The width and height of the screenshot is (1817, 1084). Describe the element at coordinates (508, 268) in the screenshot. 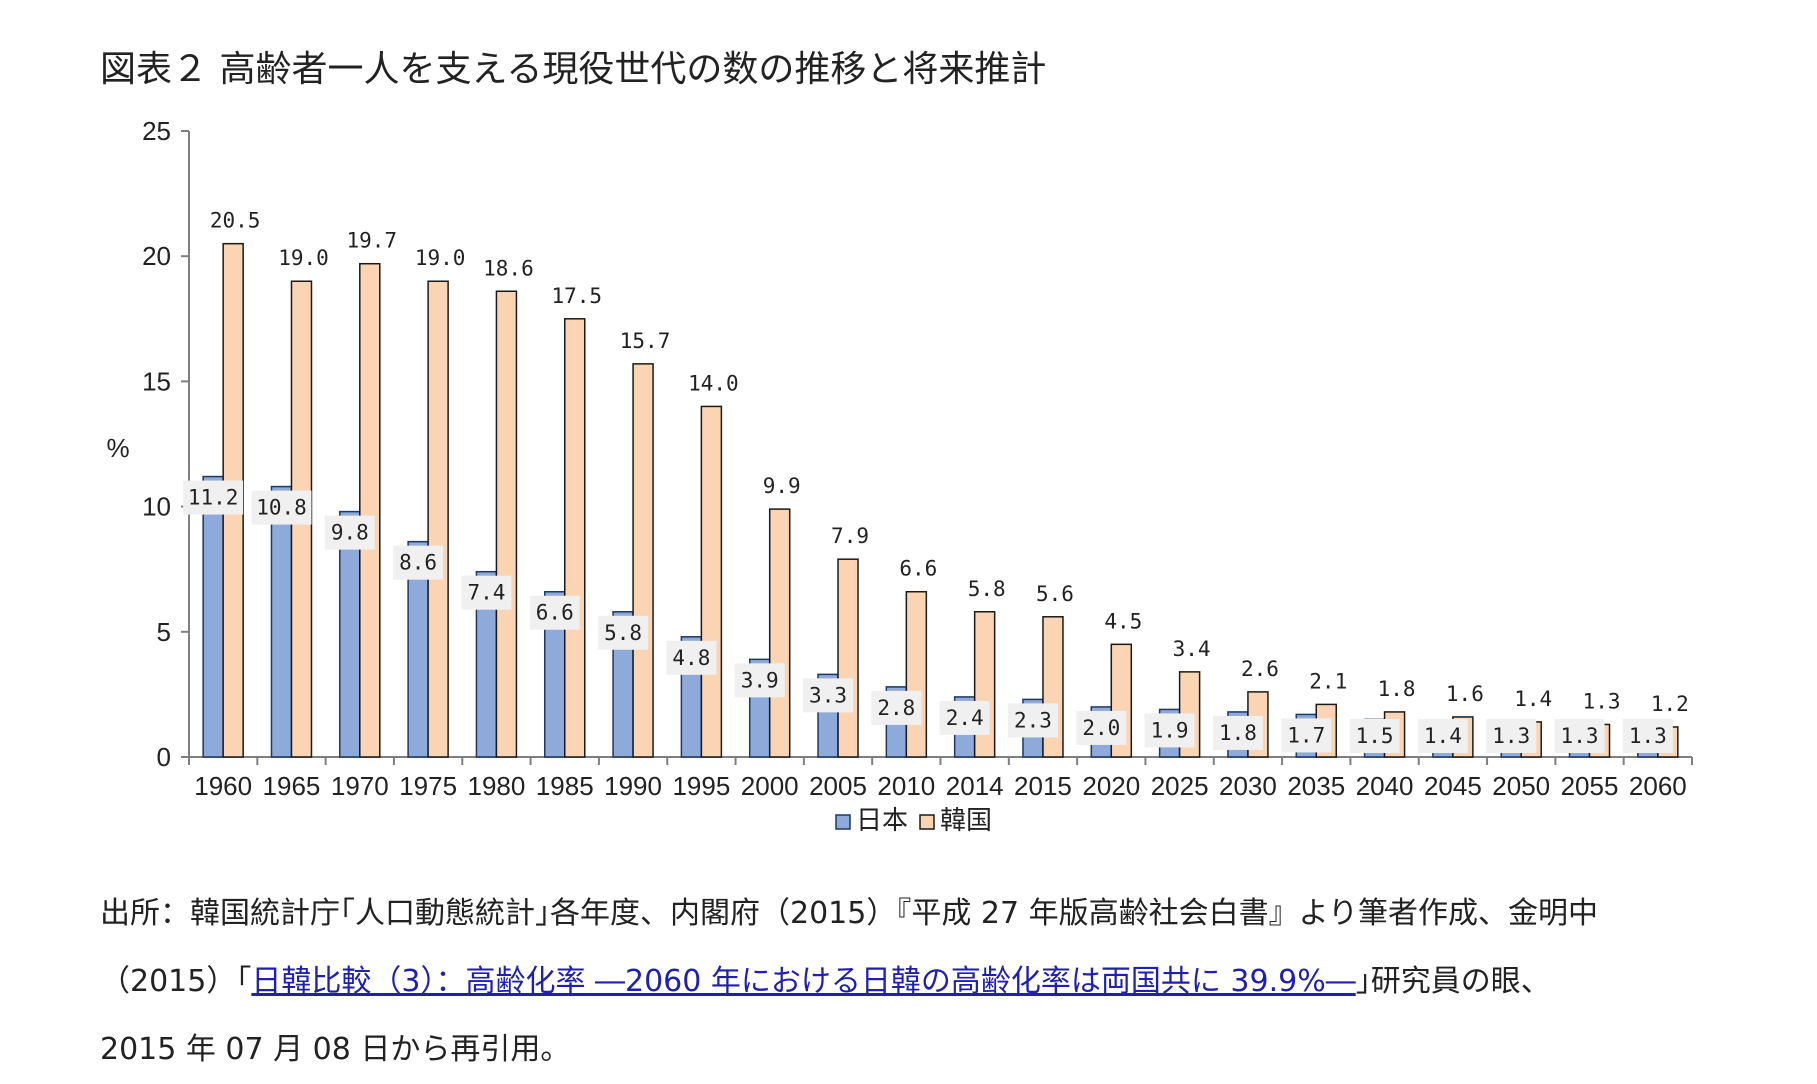

I see `data-label-korea: 18.6` at that location.